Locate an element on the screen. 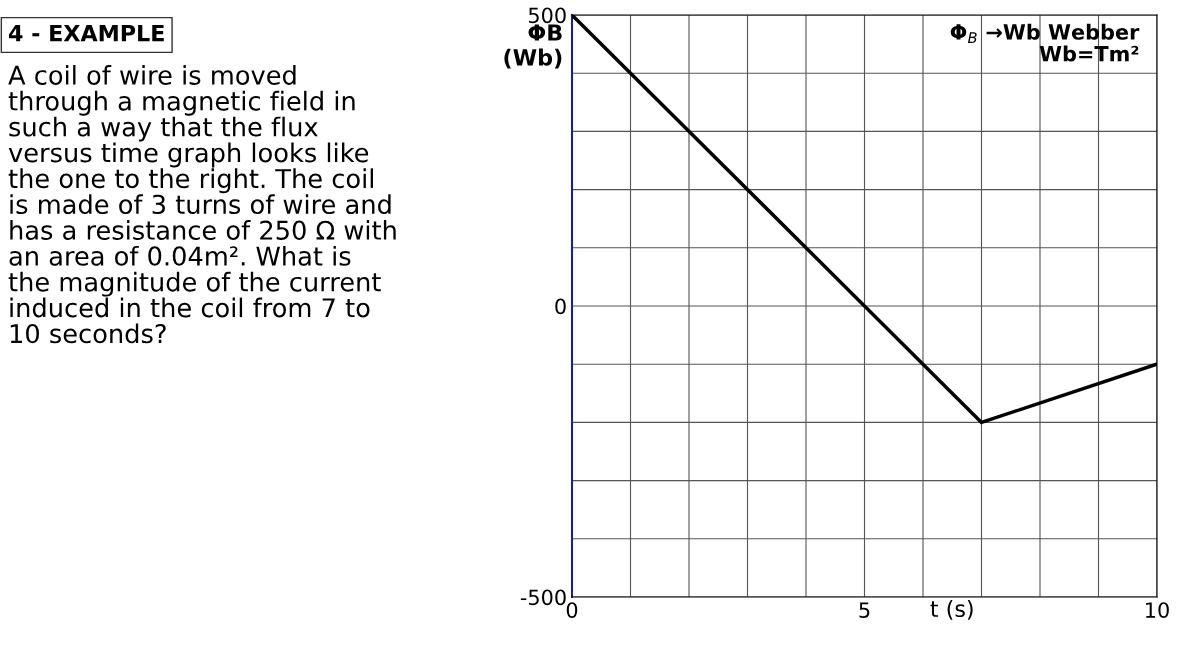 This screenshot has width=1186, height=667. x-tick-label: 0 is located at coordinates (572, 610).